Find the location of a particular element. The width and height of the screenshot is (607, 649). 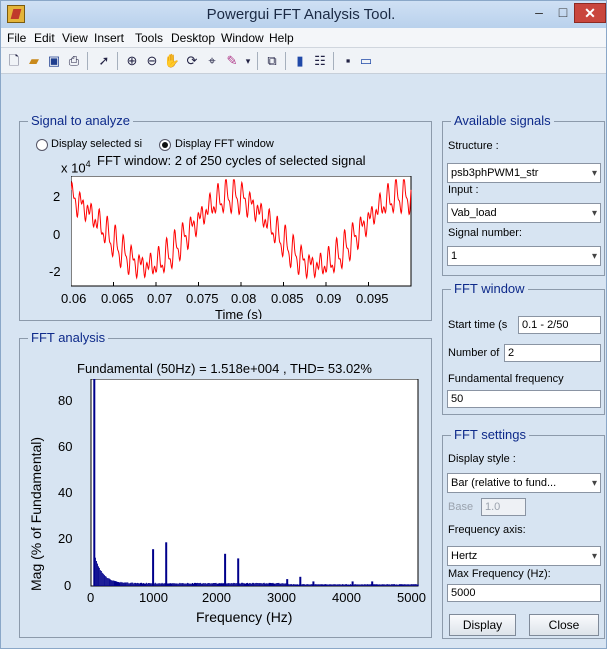

menu-help: Help is located at coordinates (281, 38).